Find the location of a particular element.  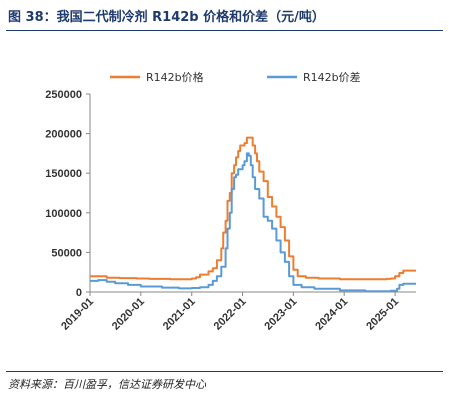

legend-label: R142b价差 is located at coordinates (332, 77).